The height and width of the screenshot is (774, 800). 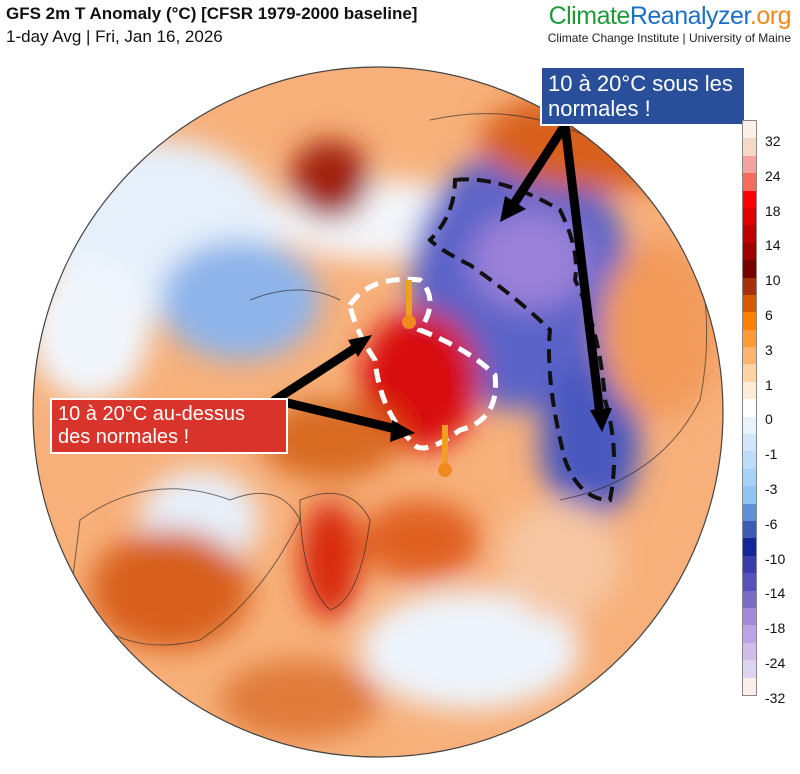 I want to click on brand-logo: ClimateReanalyzer.org, so click(x=670, y=16).